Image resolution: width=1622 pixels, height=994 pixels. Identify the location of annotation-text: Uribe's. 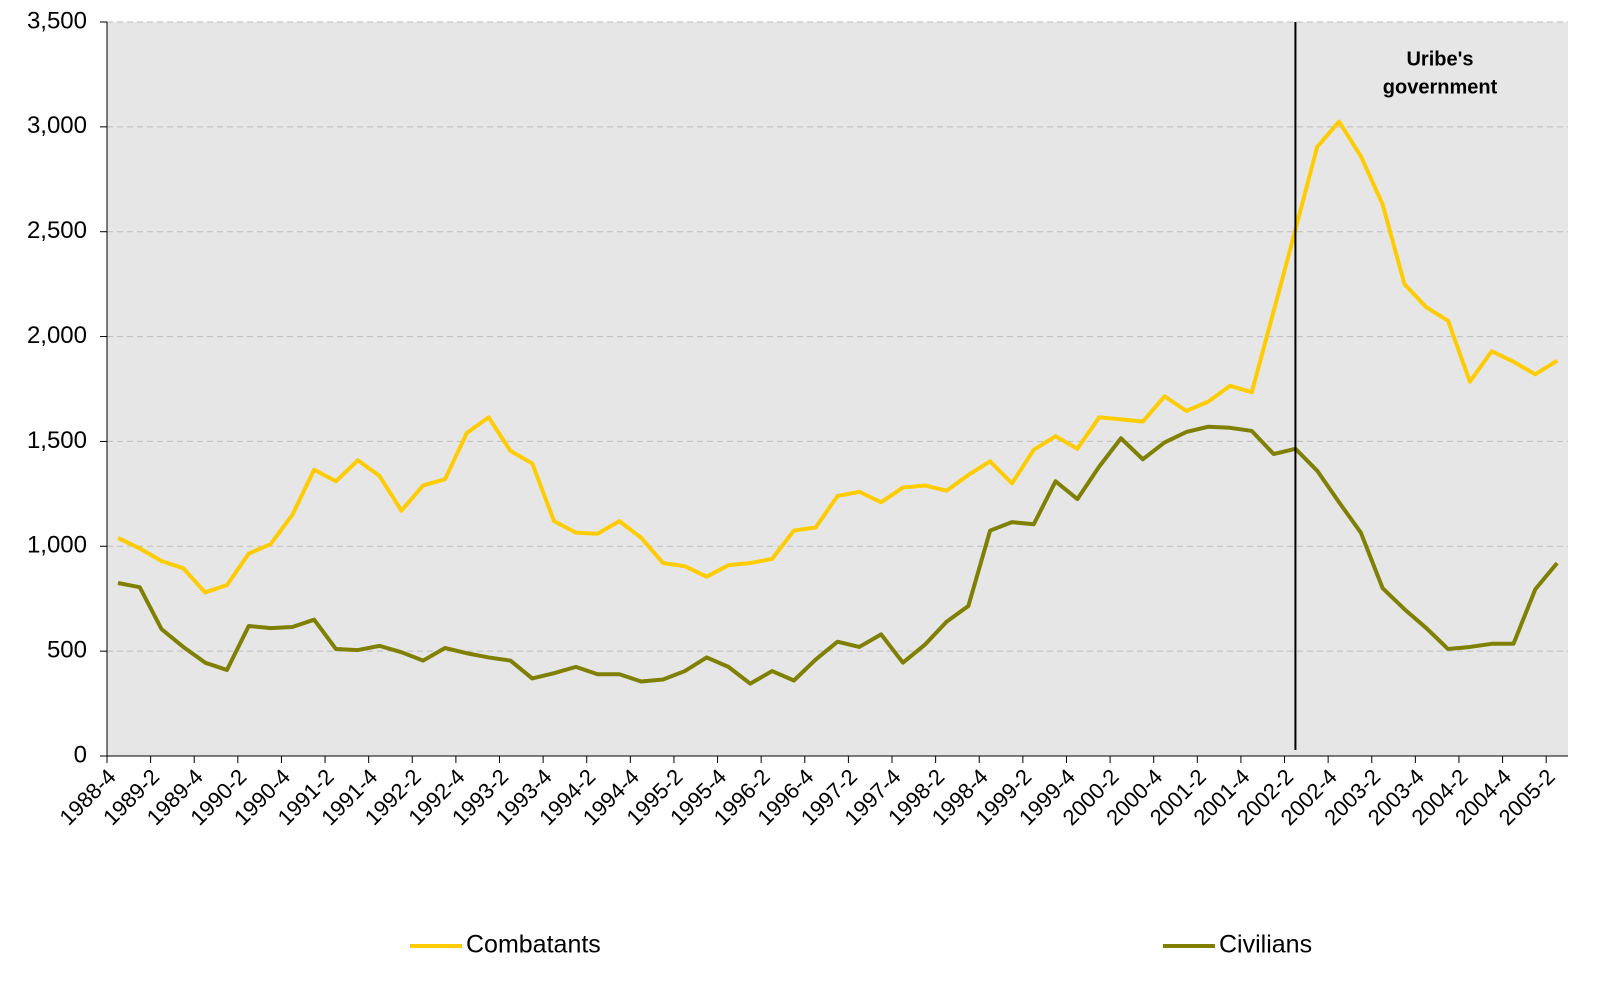
(1439, 59).